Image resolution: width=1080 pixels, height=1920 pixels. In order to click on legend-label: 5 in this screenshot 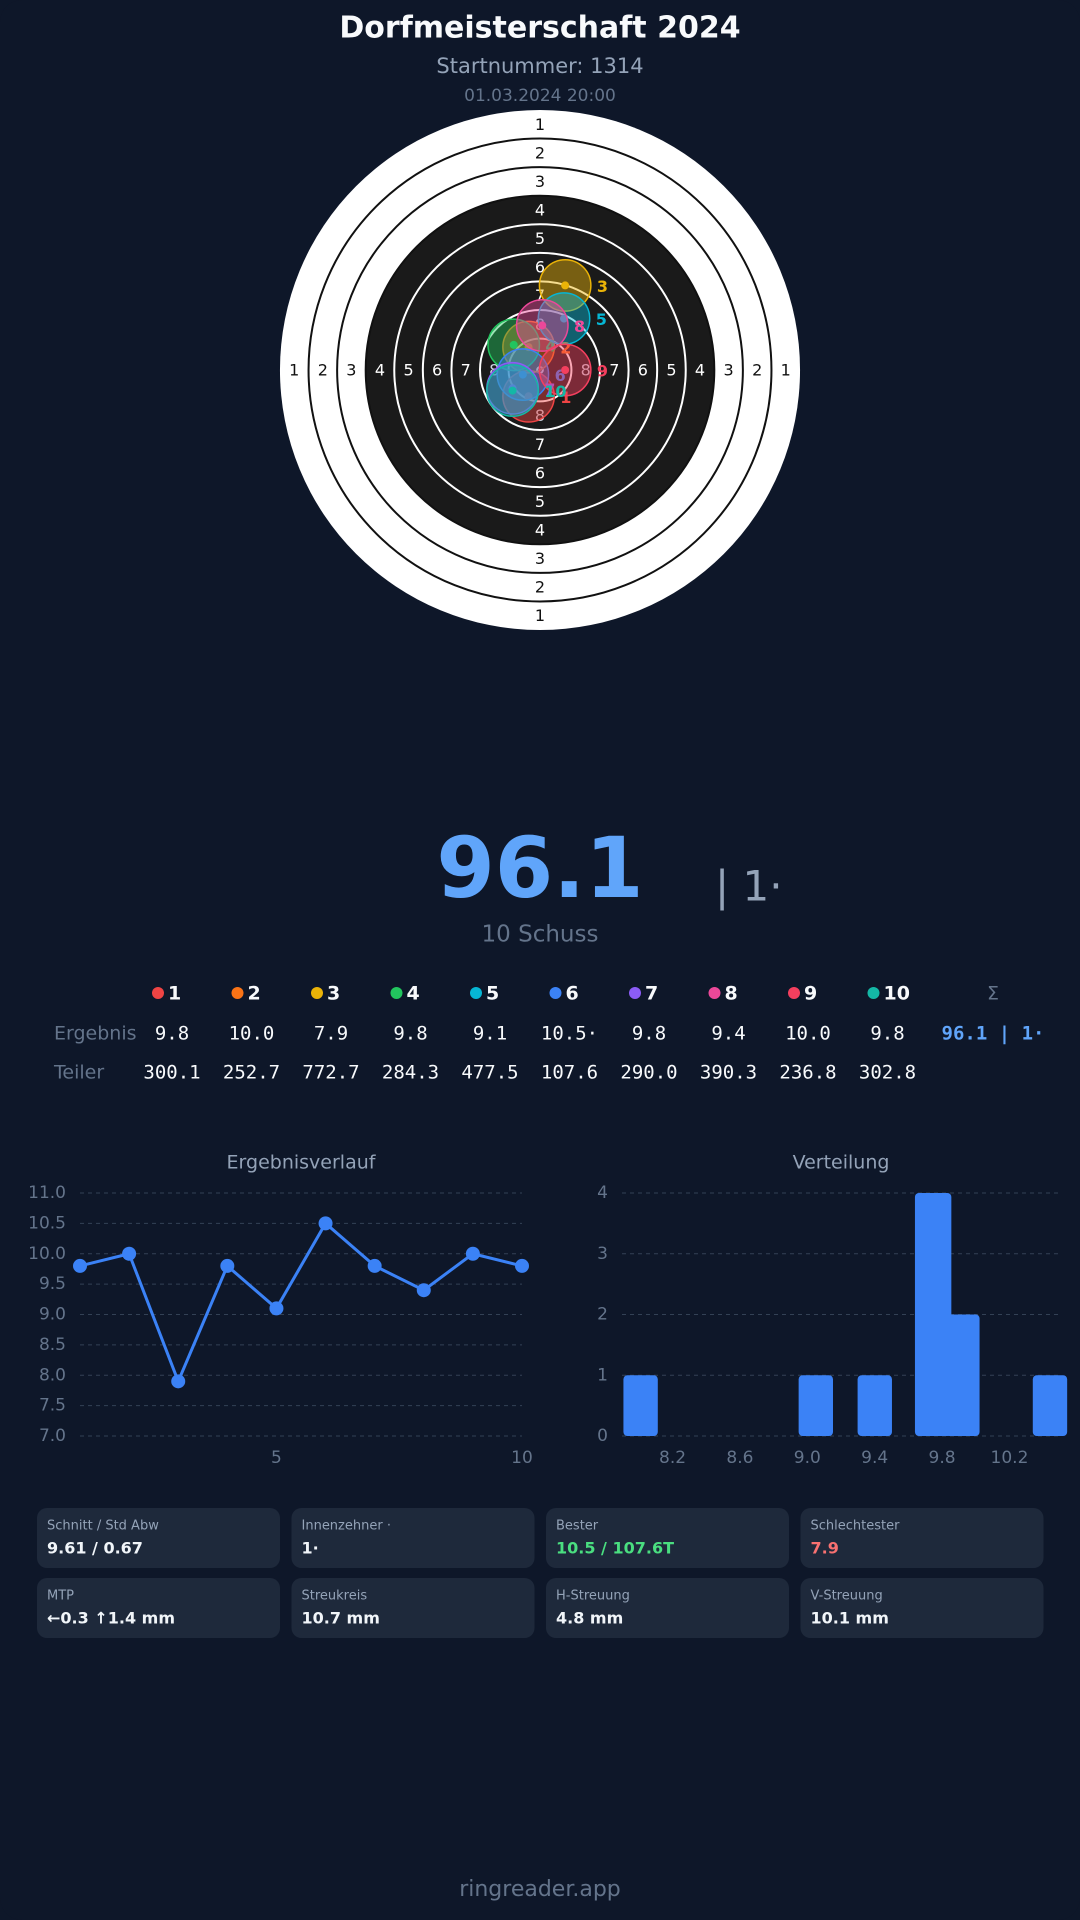, I will do `click(492, 994)`.